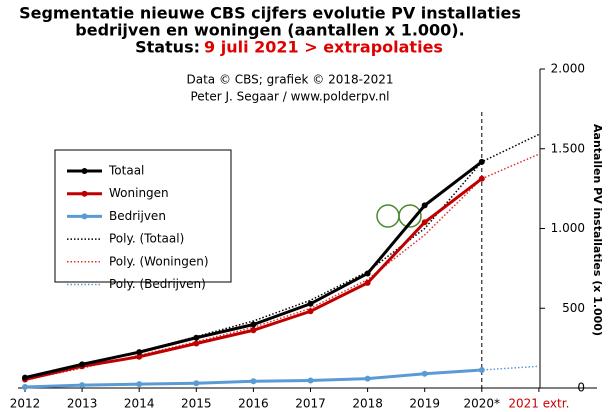  I want to click on legend-label: Poly. (Bedrijven), so click(157, 284).